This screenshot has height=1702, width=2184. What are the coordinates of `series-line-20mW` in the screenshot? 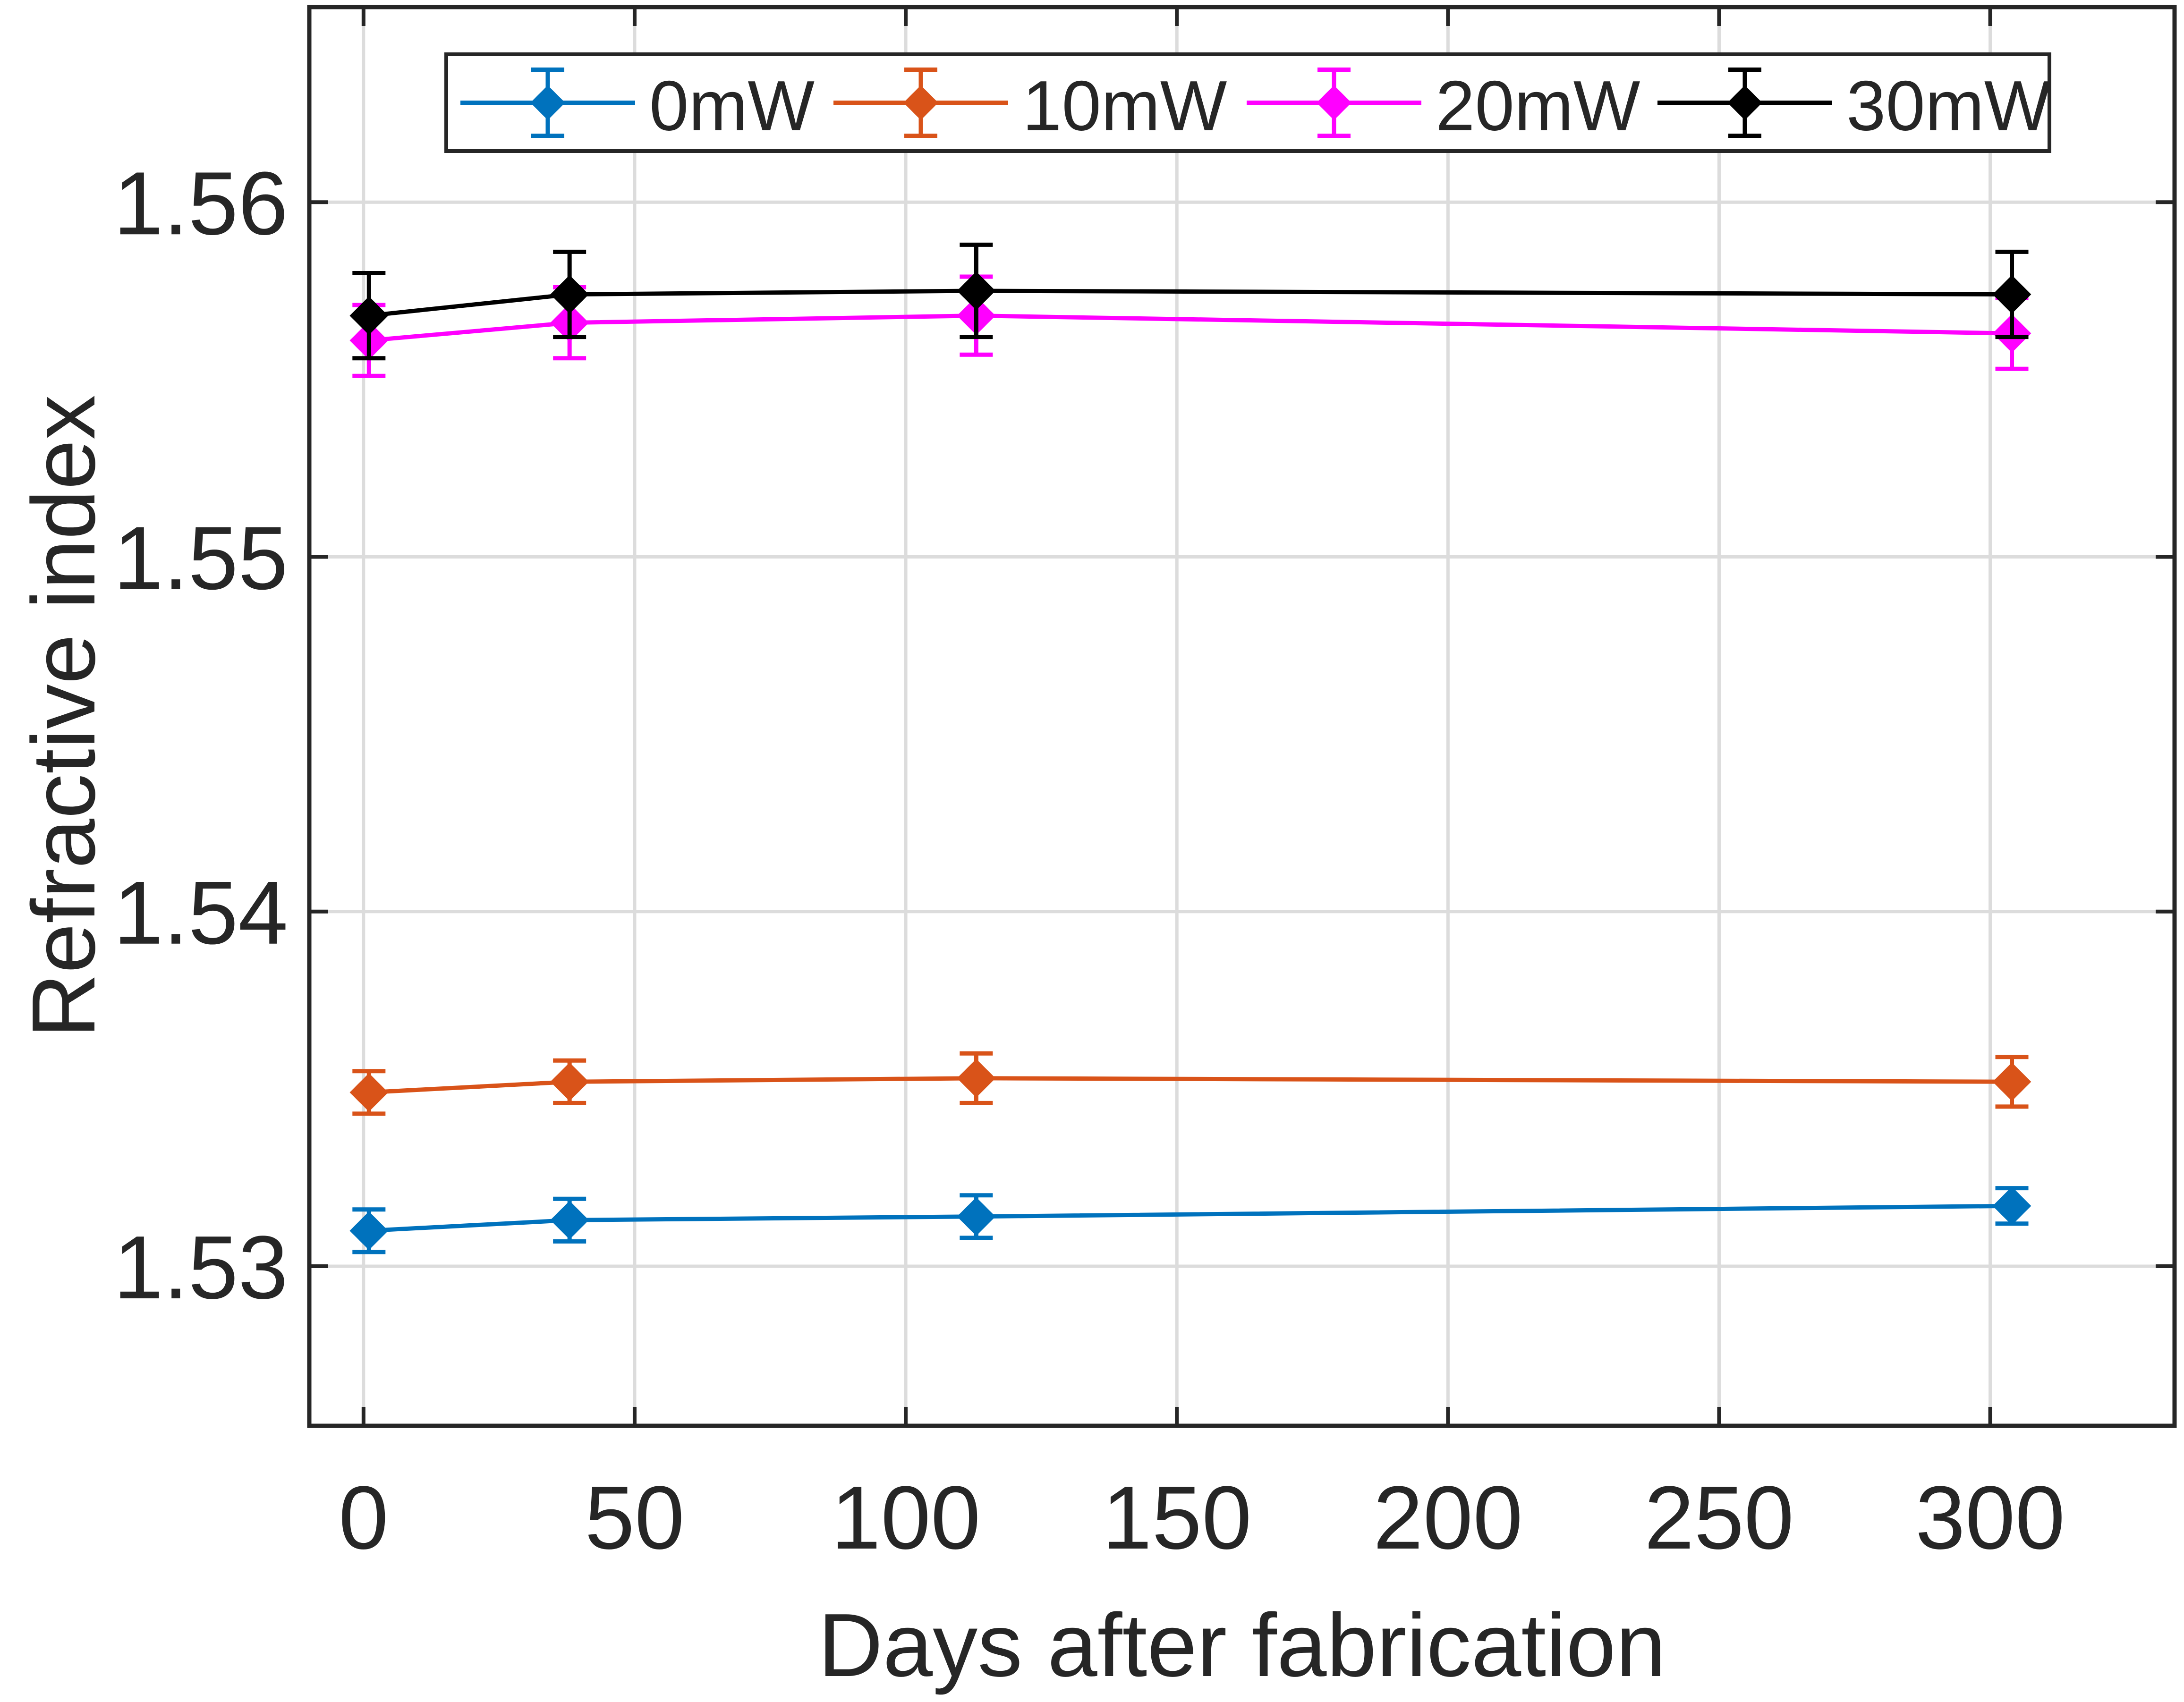 It's located at (1190, 328).